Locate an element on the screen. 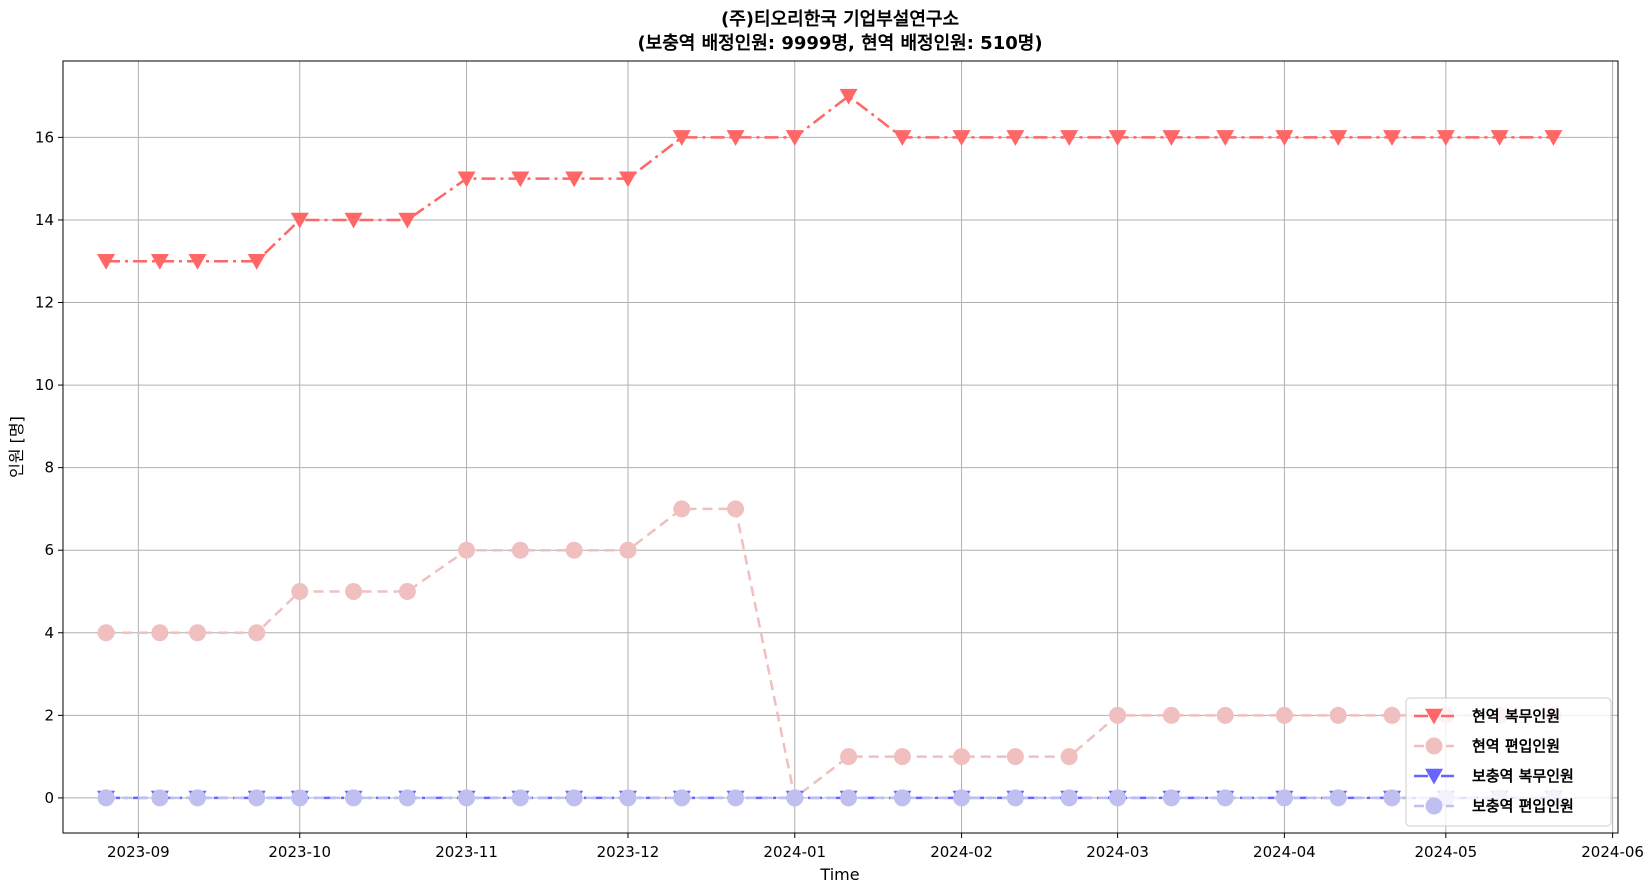 Image resolution: width=1648 pixels, height=893 pixels. x-tick-label: 2024-01 is located at coordinates (794, 852).